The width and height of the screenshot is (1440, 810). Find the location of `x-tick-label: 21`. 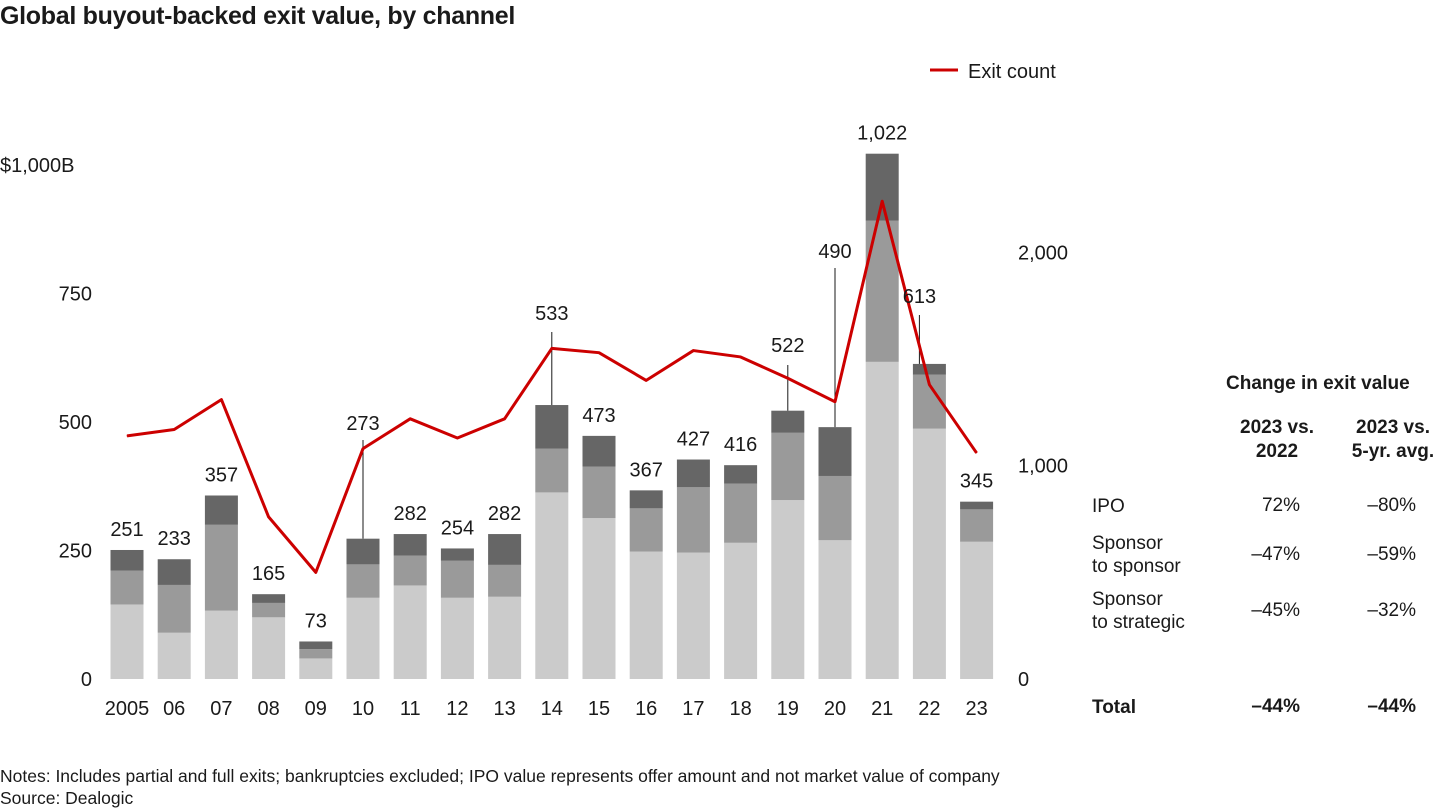

x-tick-label: 21 is located at coordinates (882, 709).